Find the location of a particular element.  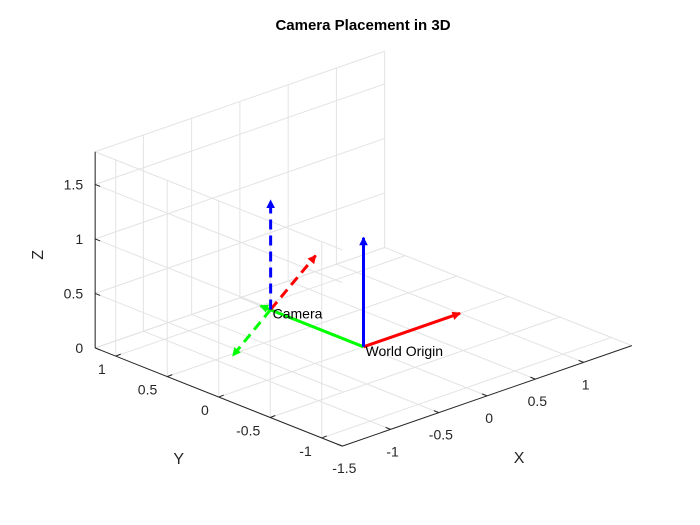

annotations: World Origin Camera is located at coordinates (358, 332).